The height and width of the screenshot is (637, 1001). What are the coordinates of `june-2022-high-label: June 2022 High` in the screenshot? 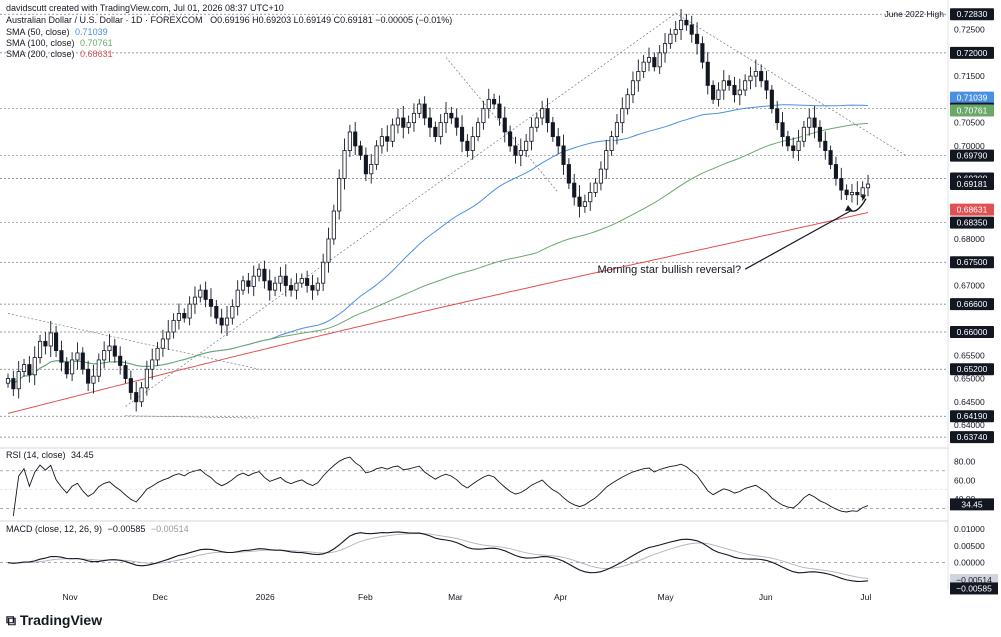 It's located at (914, 14).